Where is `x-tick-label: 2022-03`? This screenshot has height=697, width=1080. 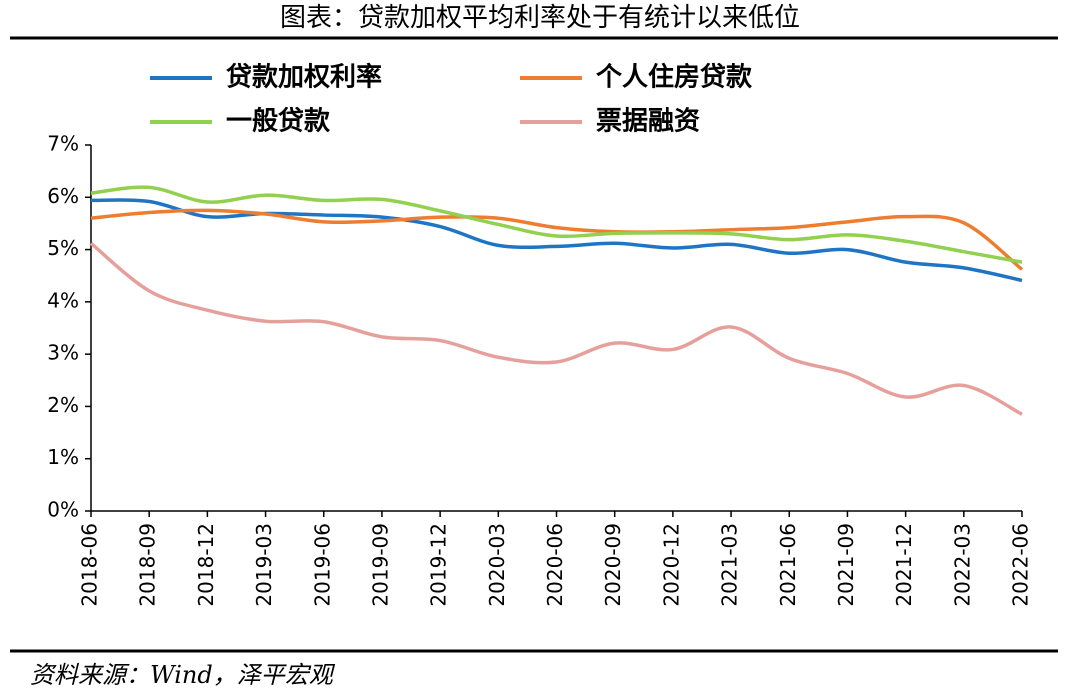
x-tick-label: 2022-03 is located at coordinates (962, 565).